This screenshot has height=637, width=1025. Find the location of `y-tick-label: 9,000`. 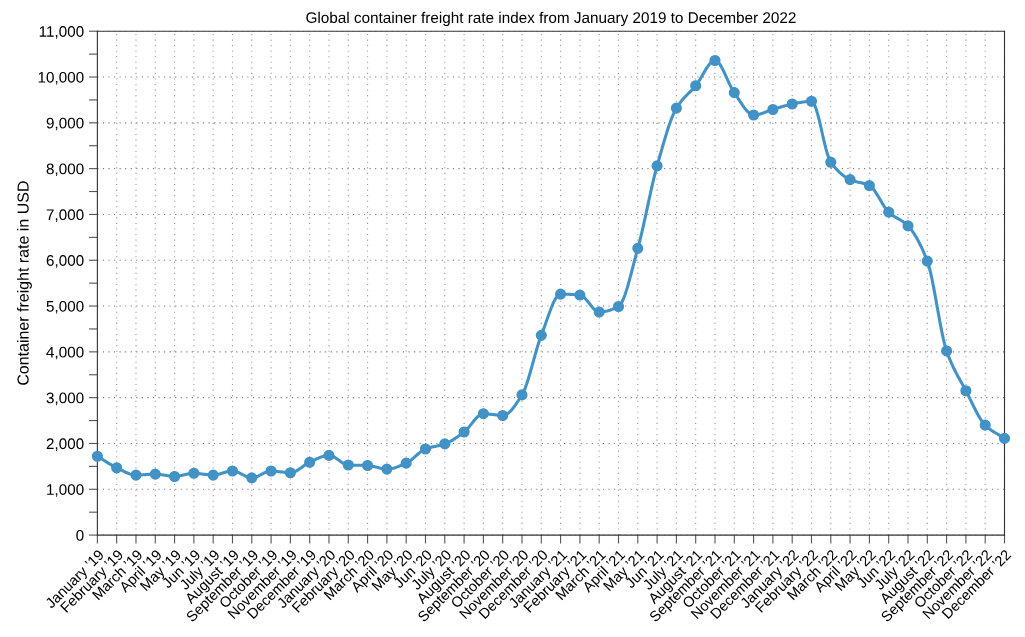

y-tick-label: 9,000 is located at coordinates (65, 124).